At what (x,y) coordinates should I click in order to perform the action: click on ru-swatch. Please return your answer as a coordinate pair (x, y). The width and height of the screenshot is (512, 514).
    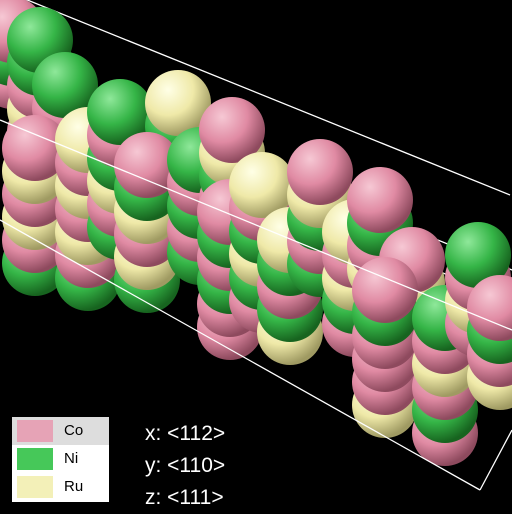
    Looking at the image, I should click on (35, 487).